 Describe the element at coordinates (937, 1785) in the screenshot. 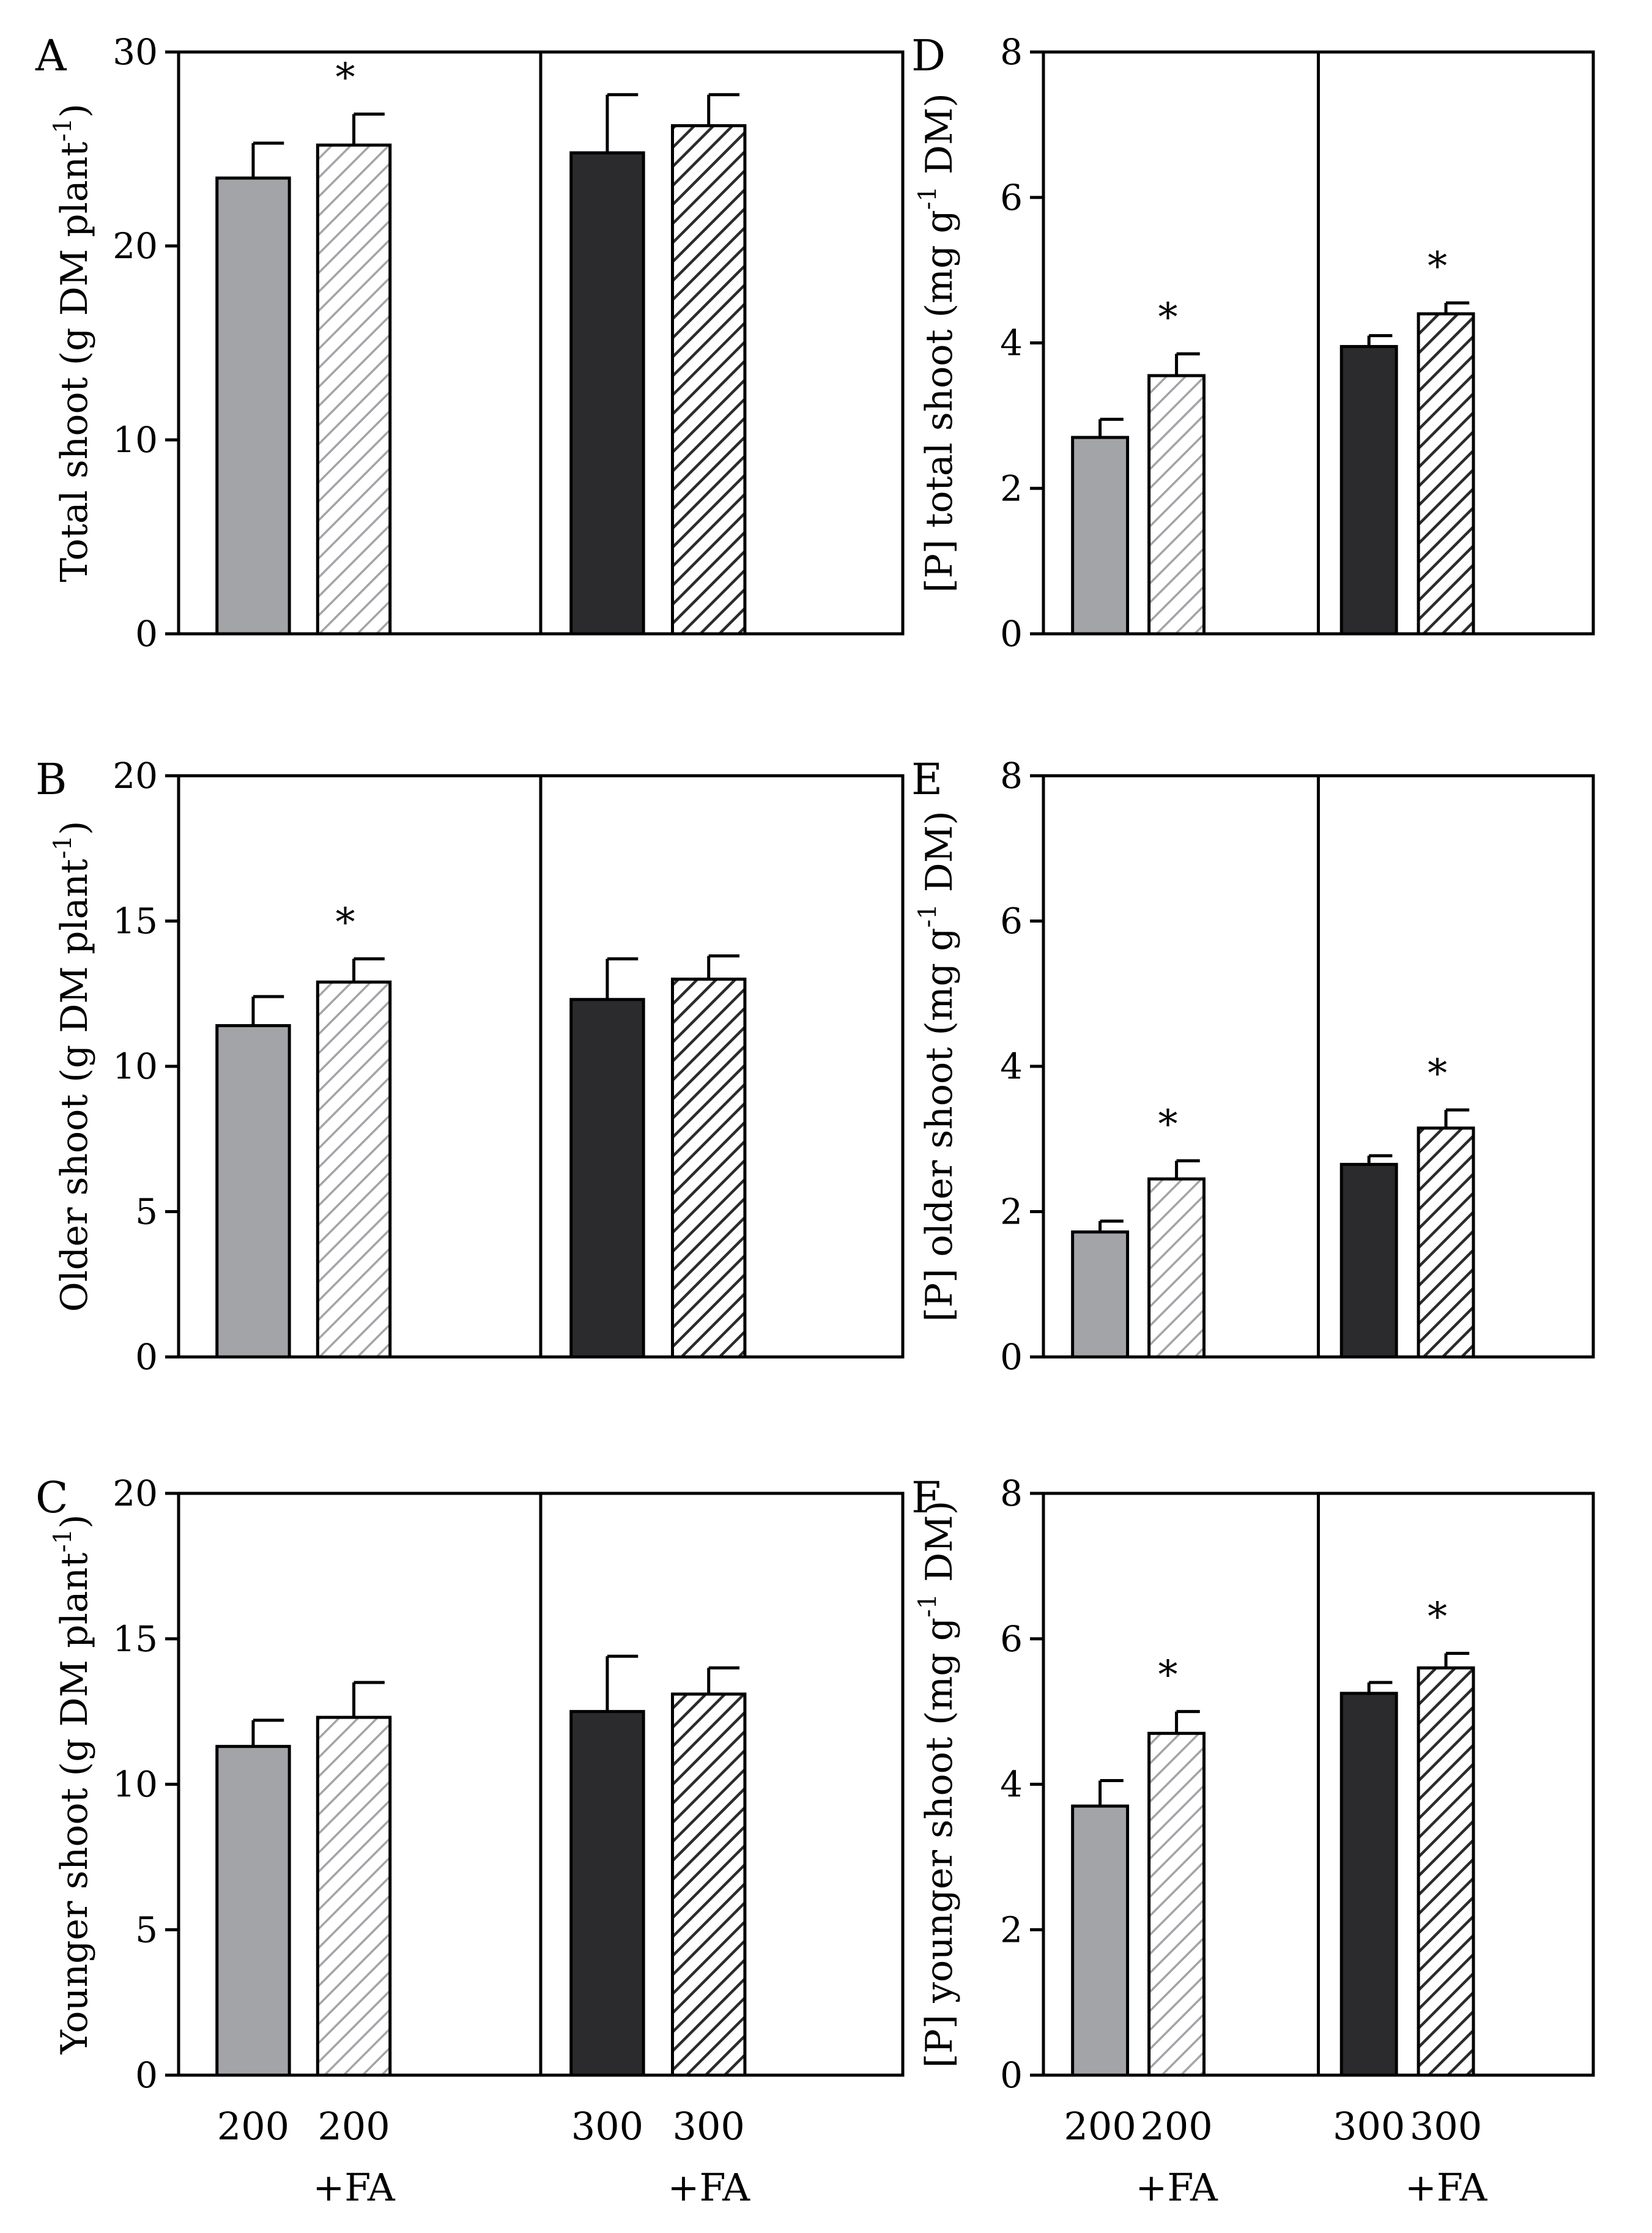

I see `y-axis-label: [P] younger shoot (mg g-1 DM)` at that location.